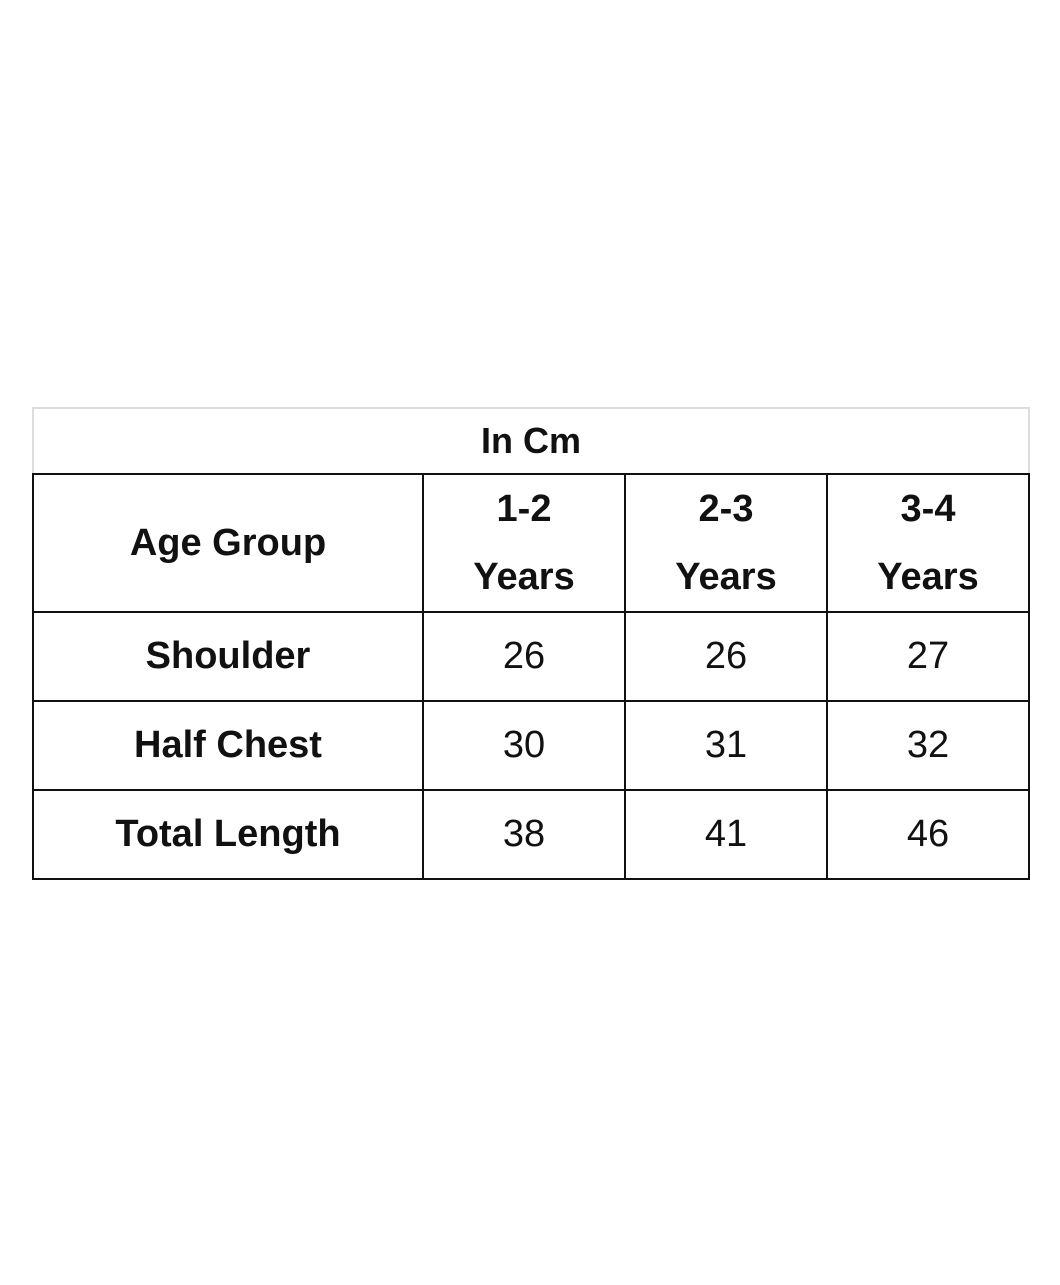  I want to click on header-text: 3-4 Years, so click(928, 543).